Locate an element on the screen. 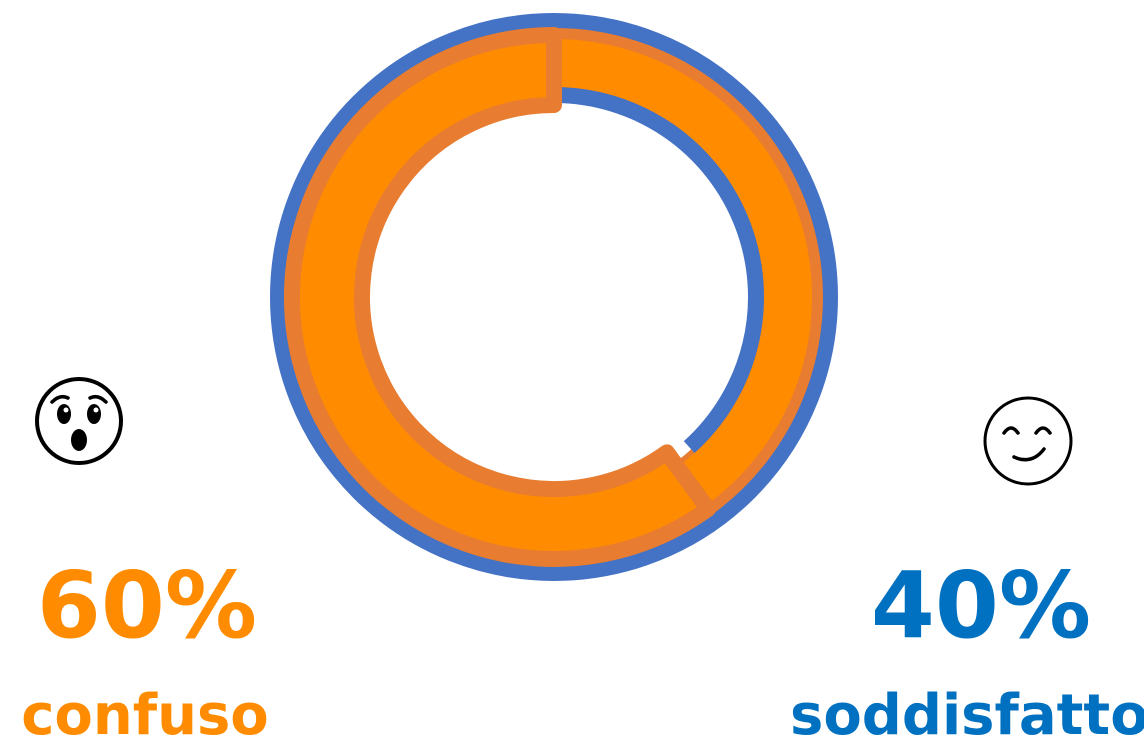  confuso-label: confuso is located at coordinates (145, 715).